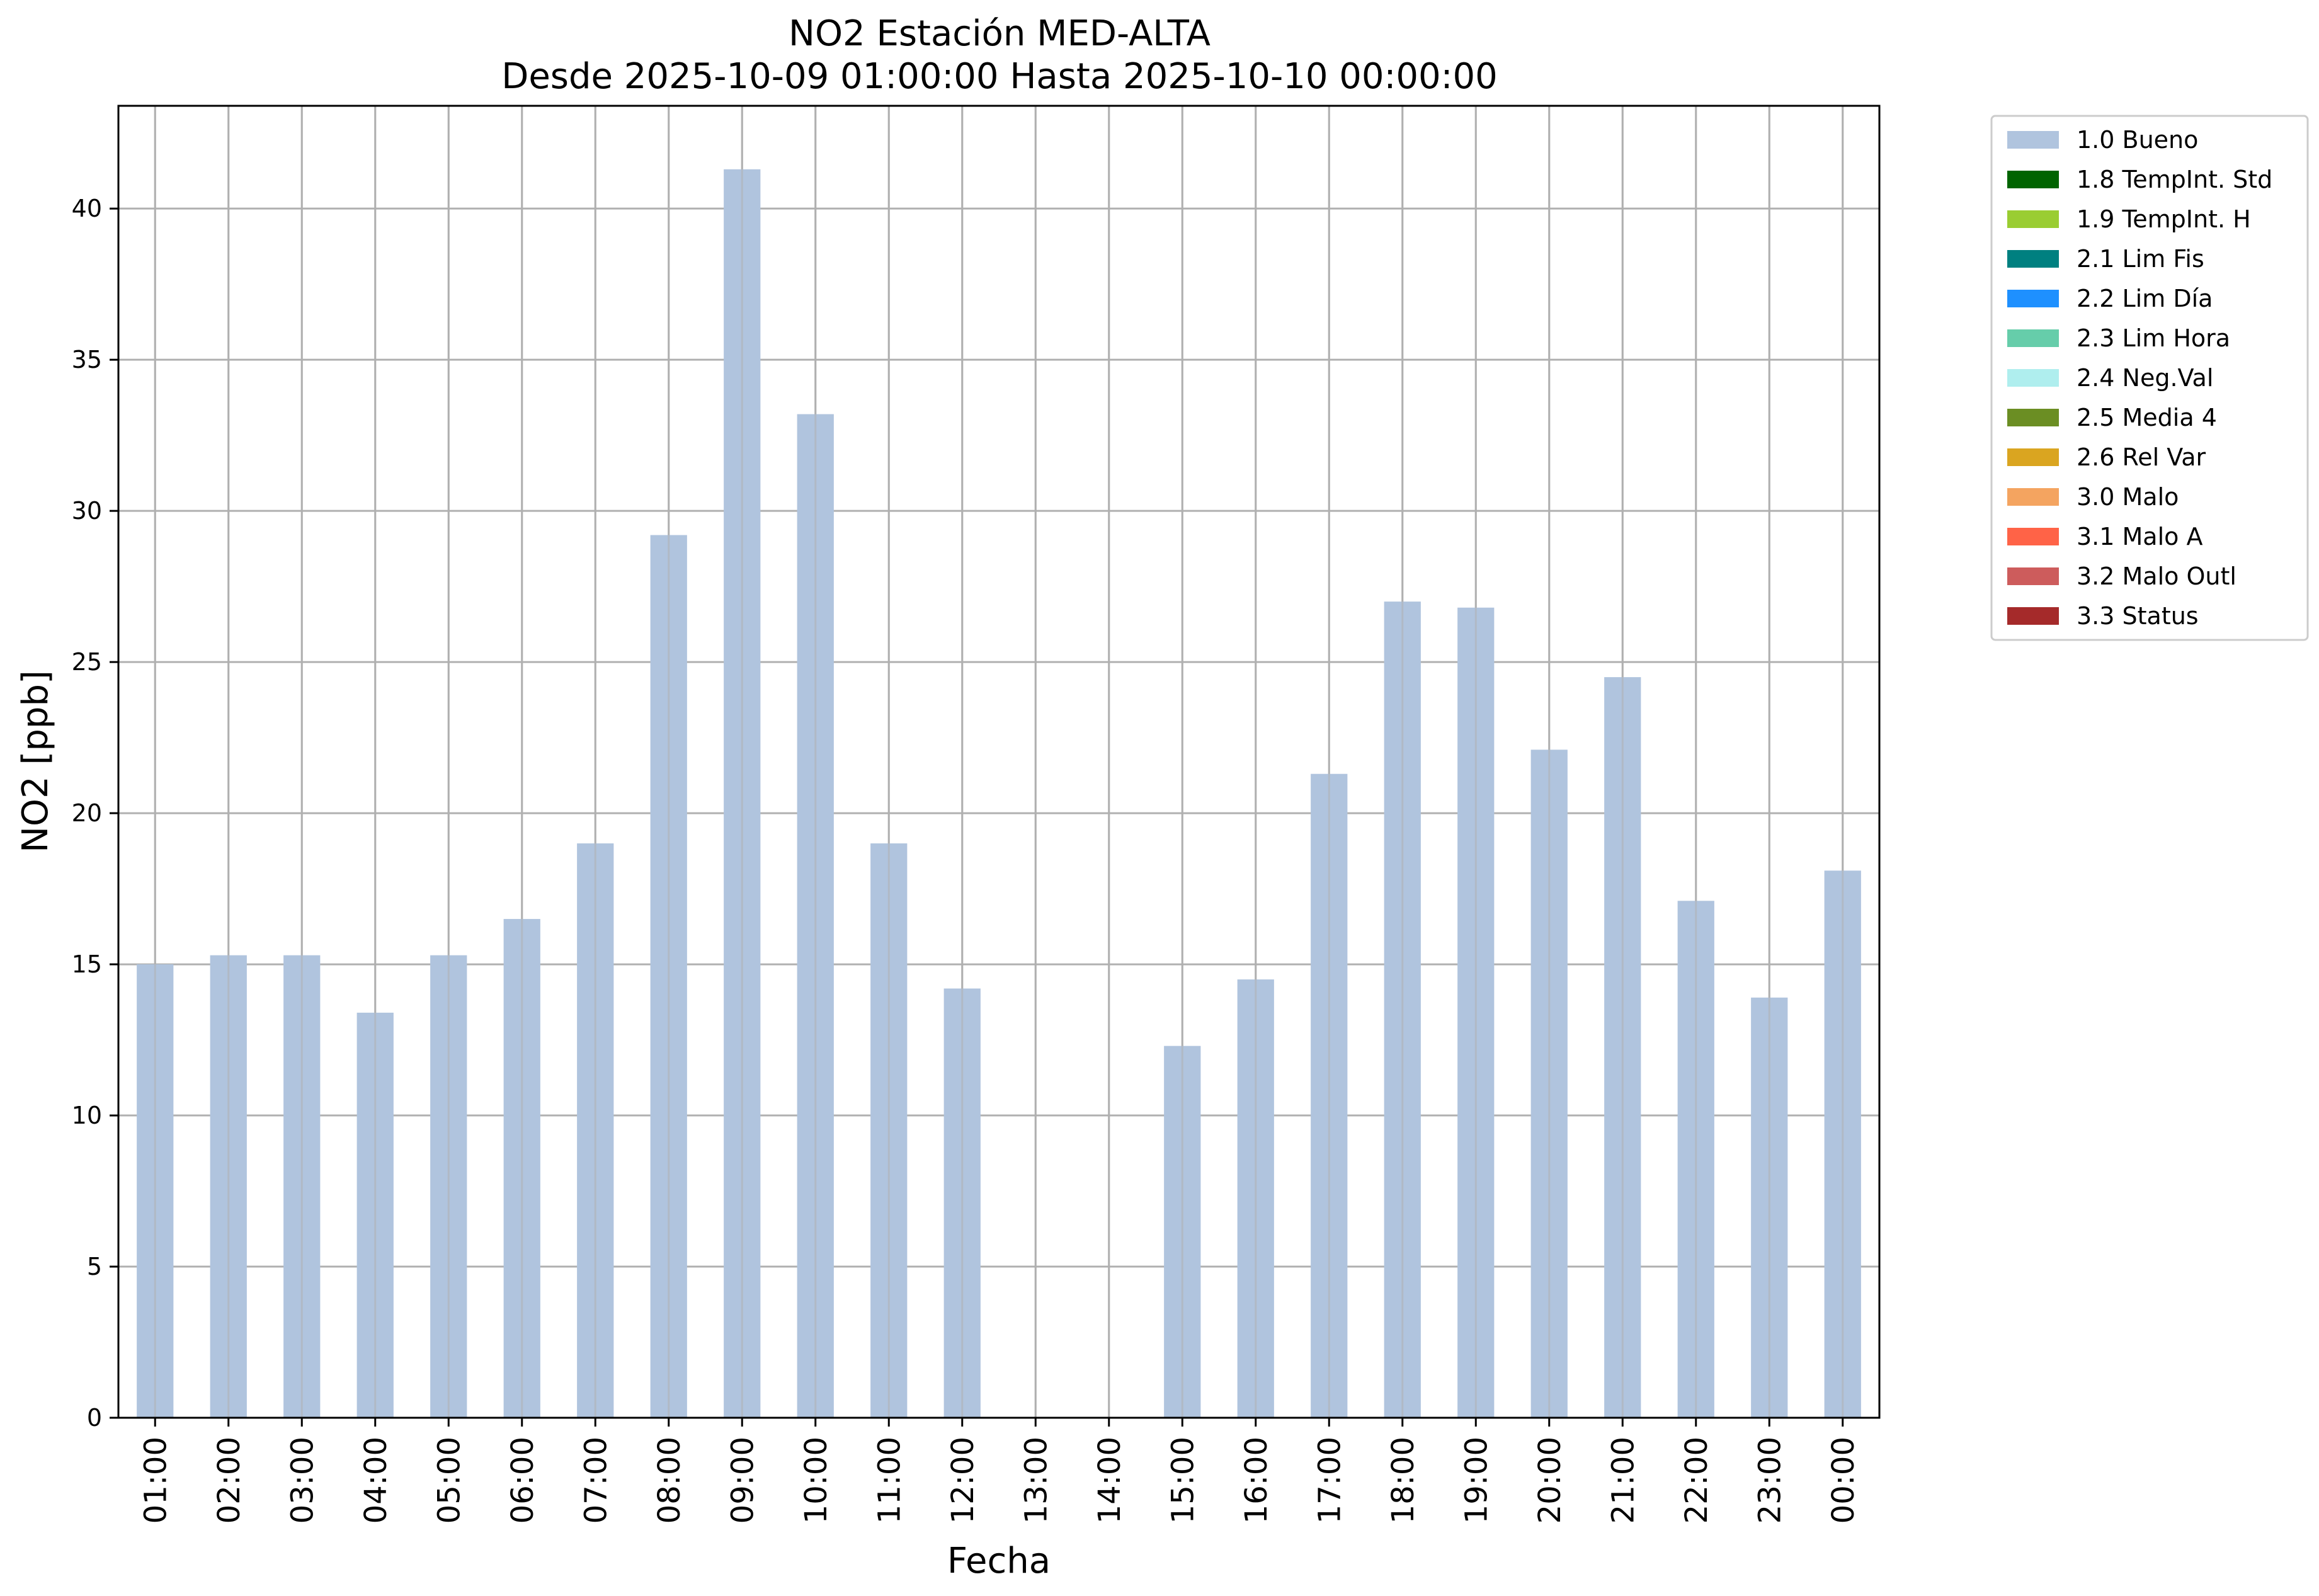 This screenshot has height=1596, width=2319. What do you see at coordinates (1036, 1480) in the screenshot?
I see `x-tick-label: 13:00` at bounding box center [1036, 1480].